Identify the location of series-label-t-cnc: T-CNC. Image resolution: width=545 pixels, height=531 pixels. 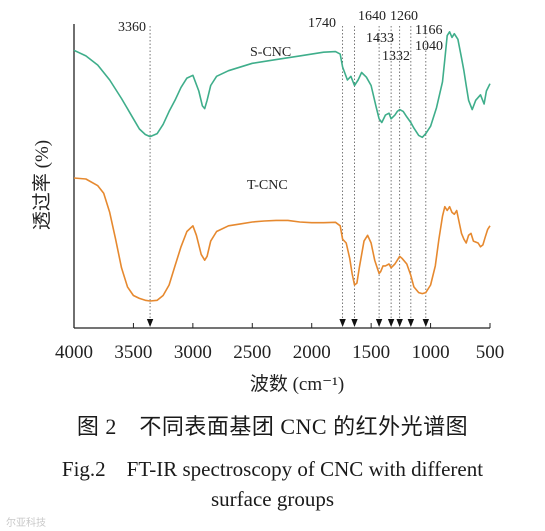
(267, 185).